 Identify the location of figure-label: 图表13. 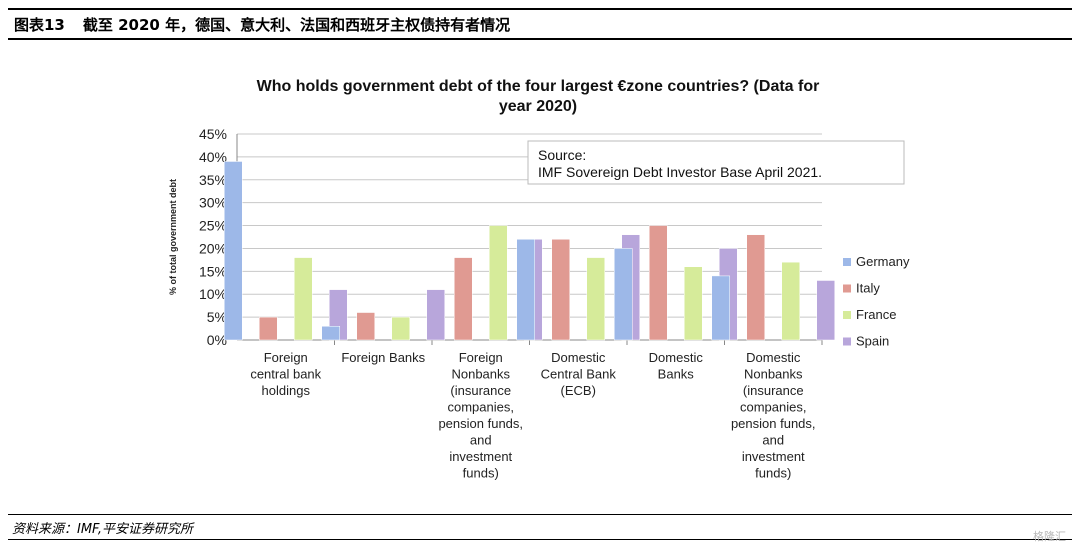
(39, 24).